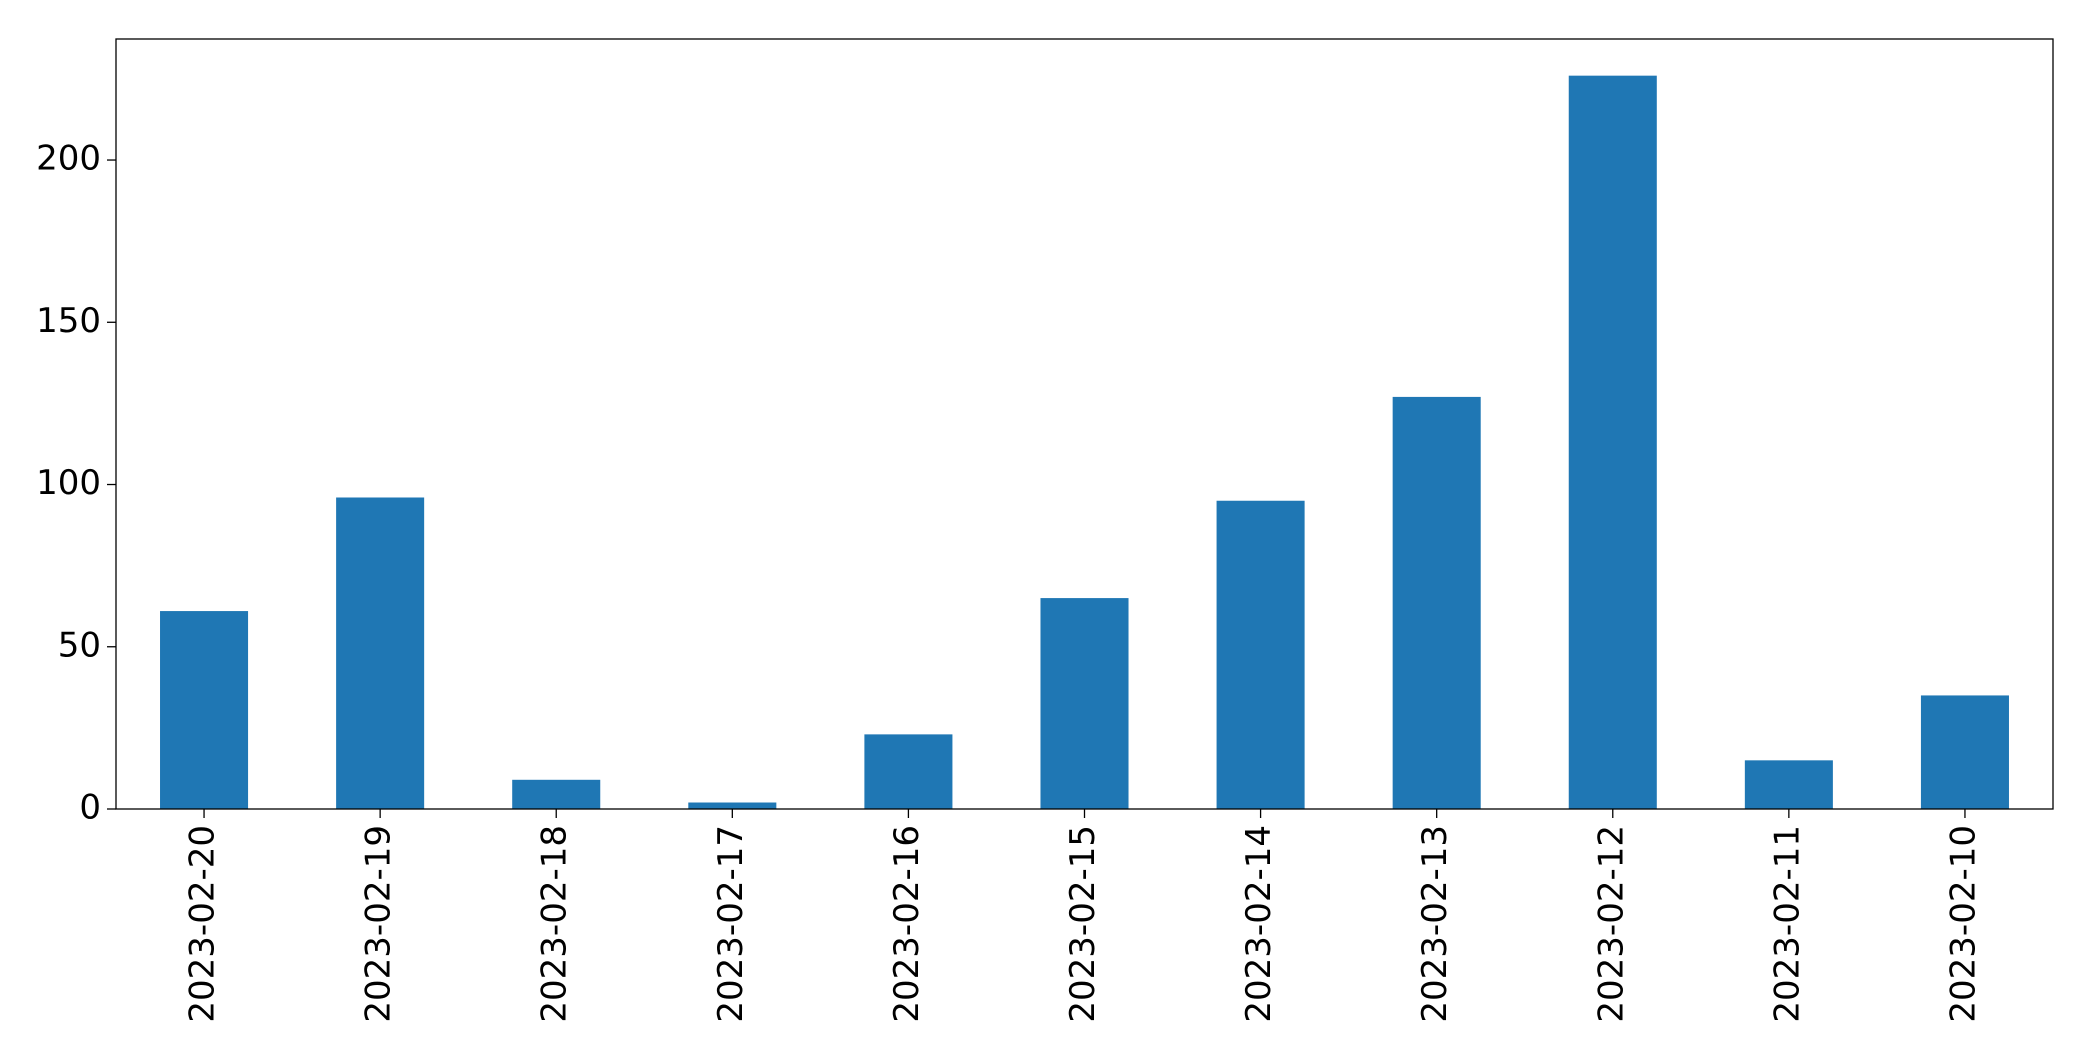 The width and height of the screenshot is (2093, 1061). I want to click on y-tick-label: 150, so click(68, 321).